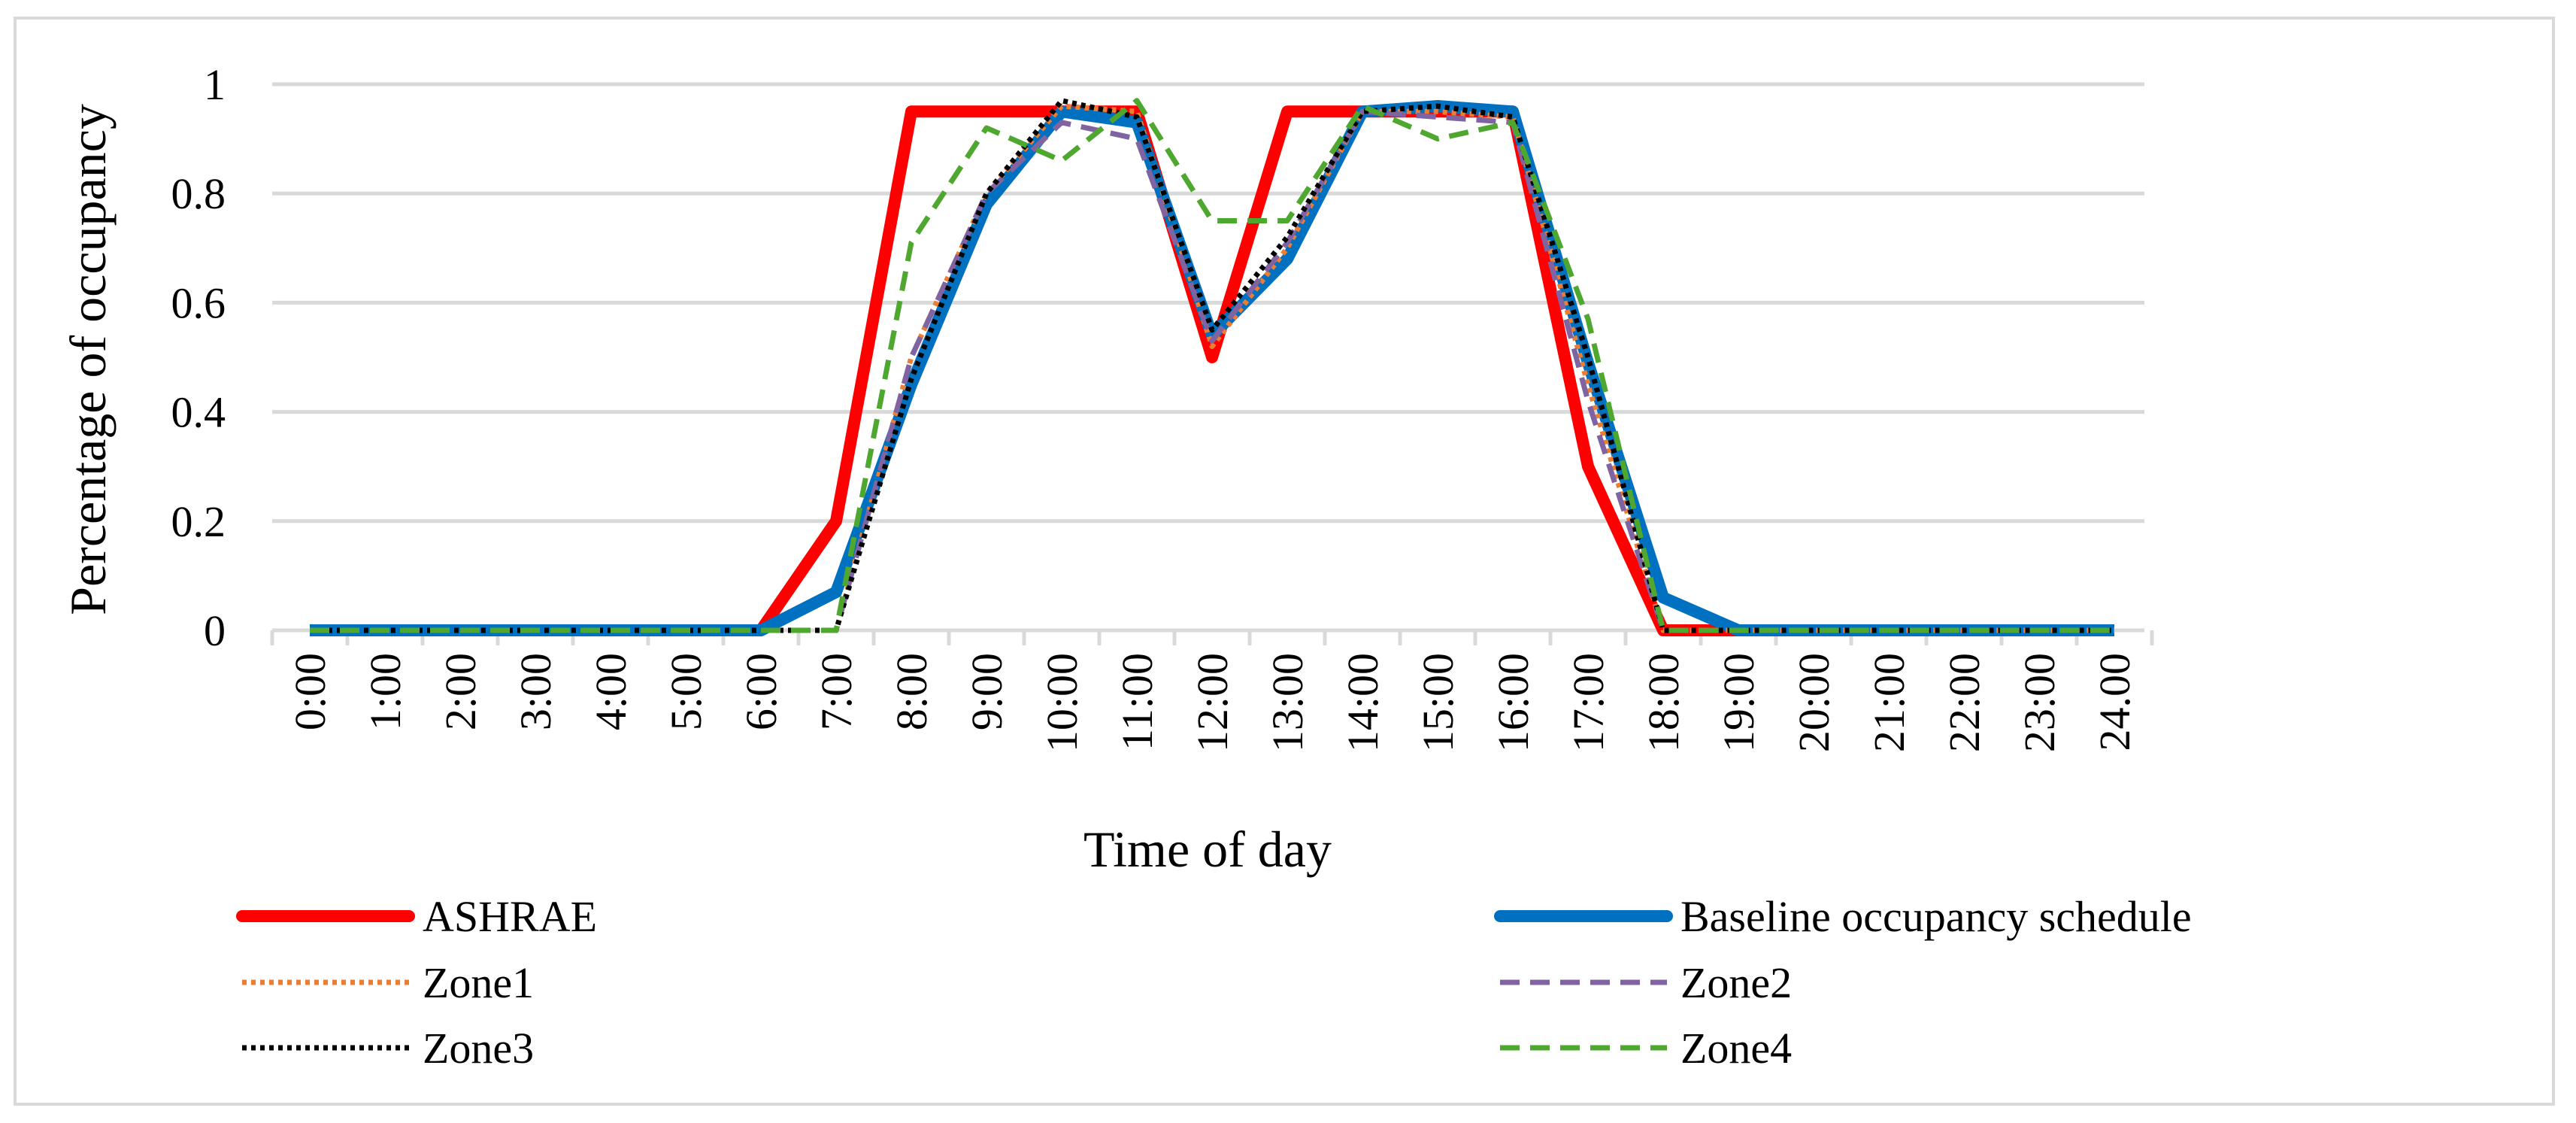 The image size is (2576, 1123). What do you see at coordinates (2039, 702) in the screenshot?
I see `x-tick-label: 23:00` at bounding box center [2039, 702].